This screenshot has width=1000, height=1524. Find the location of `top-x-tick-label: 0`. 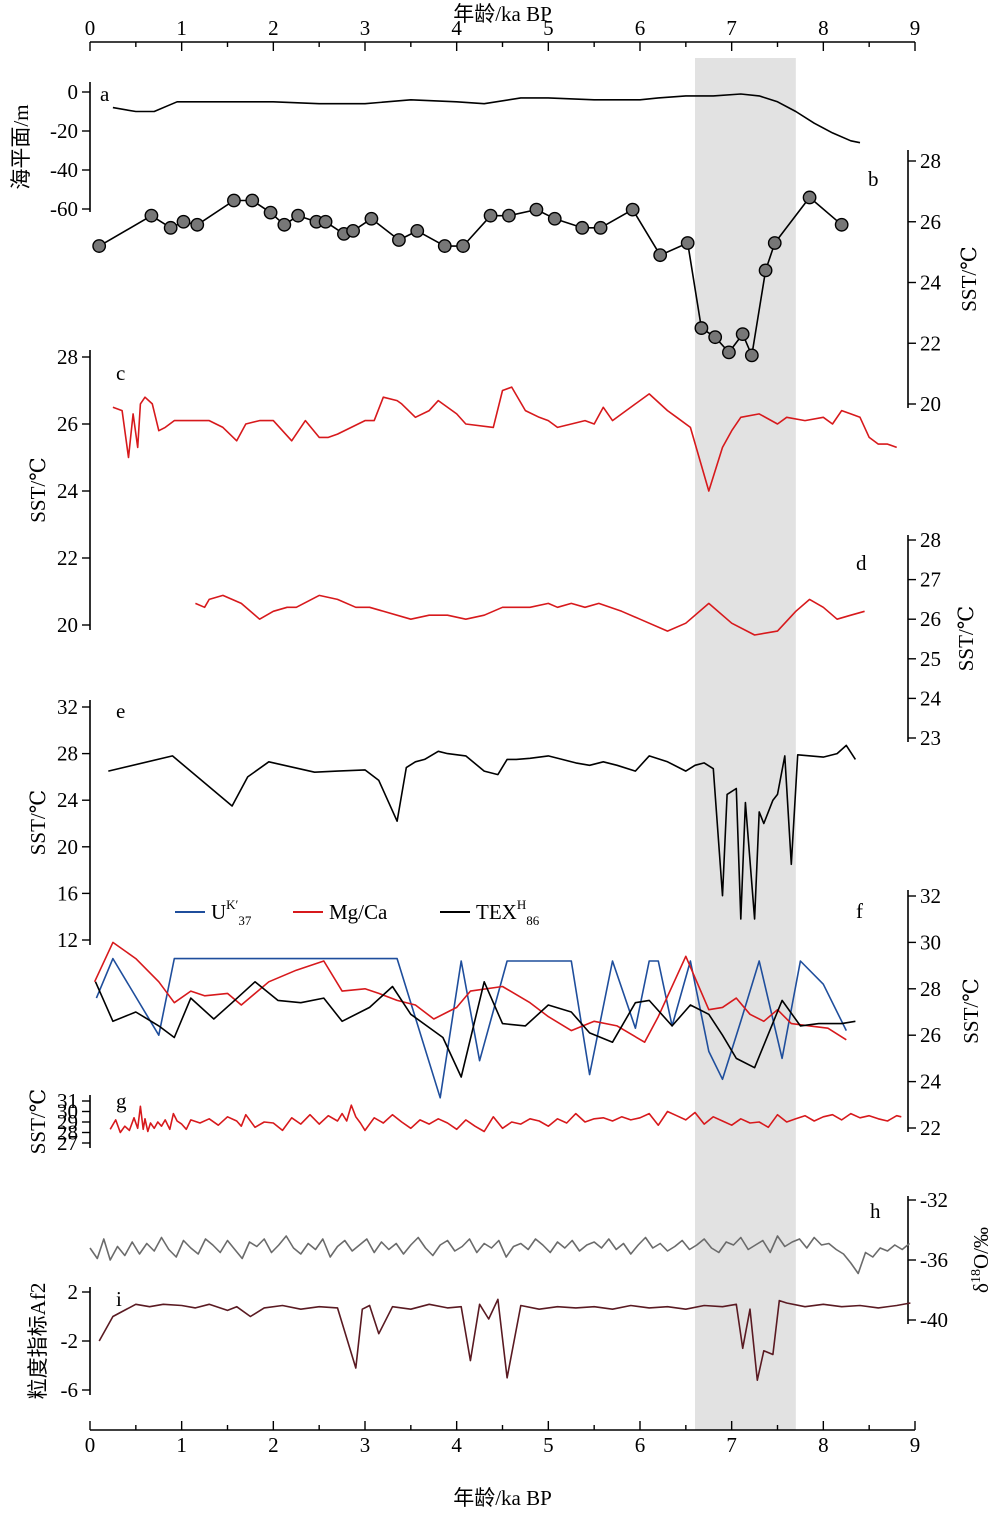

top-x-tick-label: 0 is located at coordinates (90, 28).